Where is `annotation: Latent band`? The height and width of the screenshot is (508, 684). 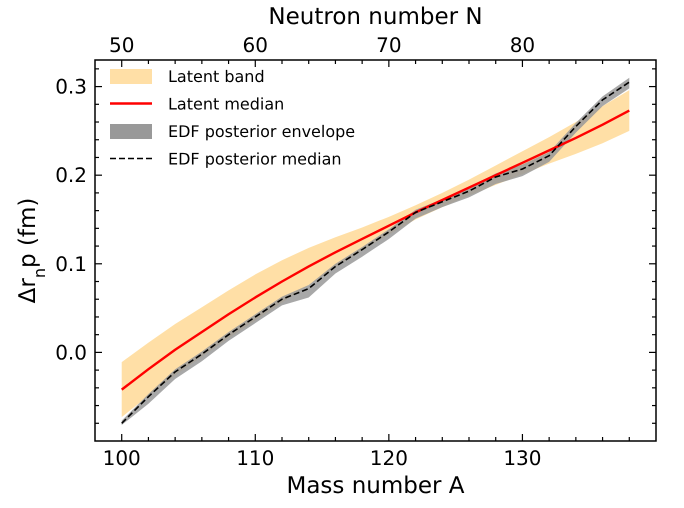
annotation: Latent band is located at coordinates (216, 76).